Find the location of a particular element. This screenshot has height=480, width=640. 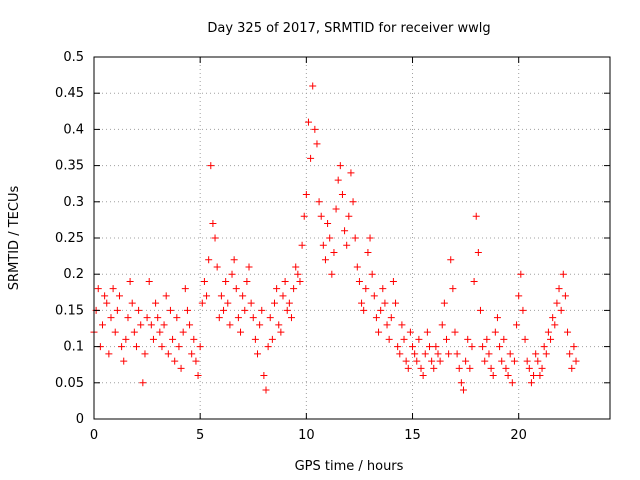

y-tick-label: 0.15 is located at coordinates (69, 310).